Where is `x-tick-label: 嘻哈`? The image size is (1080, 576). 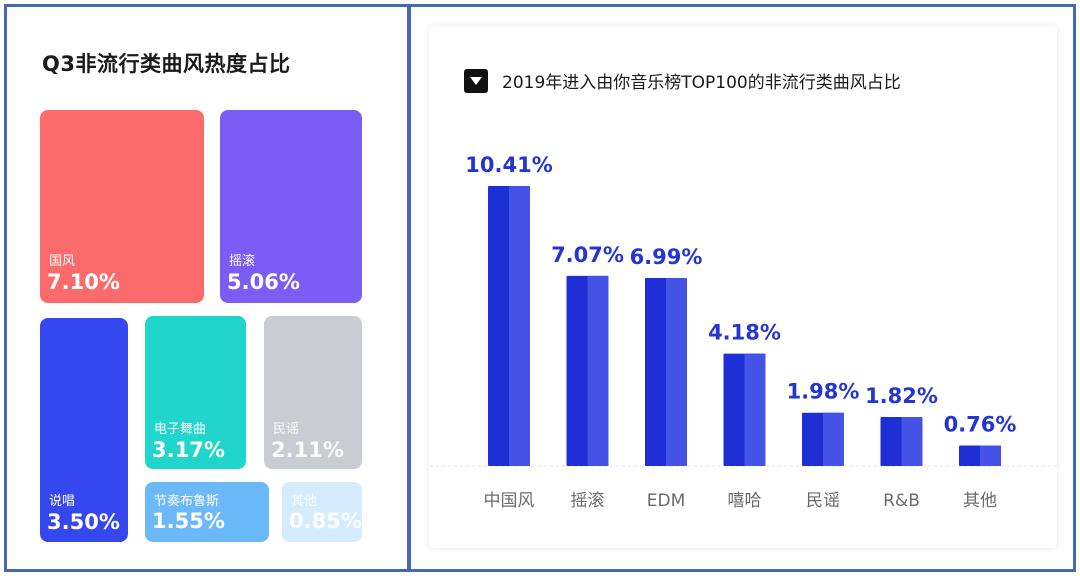
x-tick-label: 嘻哈 is located at coordinates (745, 501).